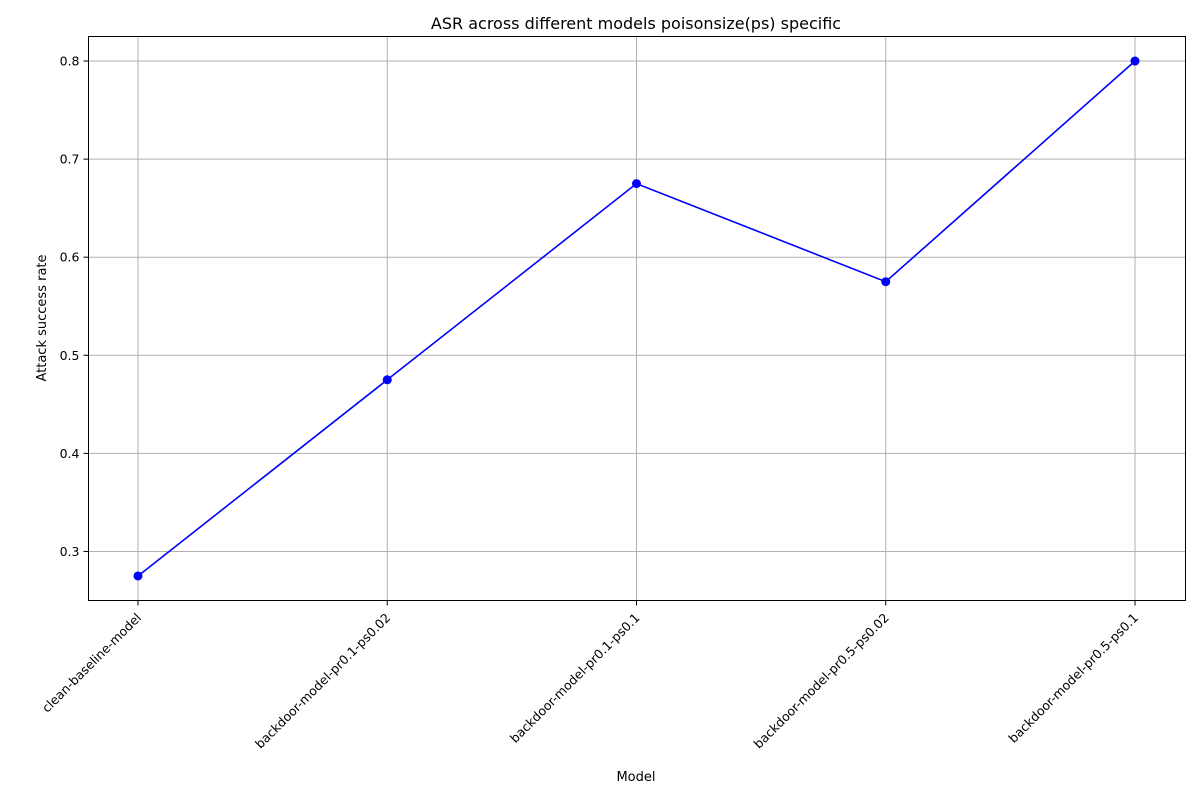 Image resolution: width=1200 pixels, height=800 pixels. What do you see at coordinates (575, 678) in the screenshot?
I see `x-tick-label: backdoor-model-pr0.1-ps0.1` at bounding box center [575, 678].